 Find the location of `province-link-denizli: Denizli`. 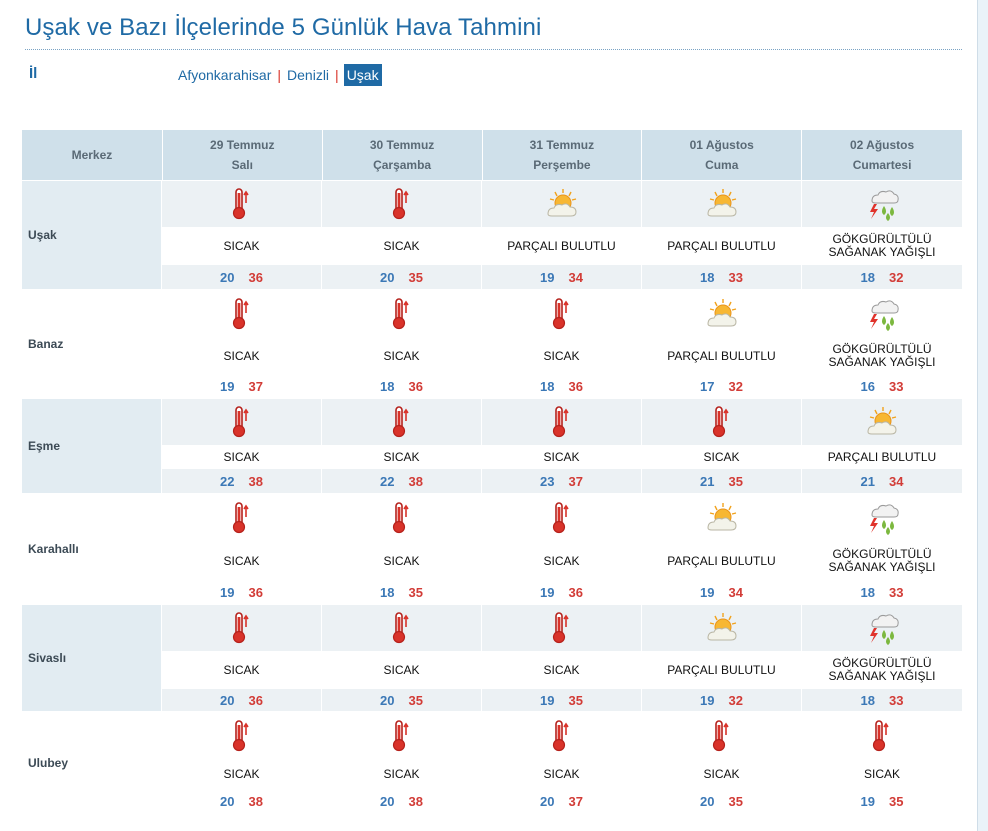

province-link-denizli: Denizli is located at coordinates (308, 75).